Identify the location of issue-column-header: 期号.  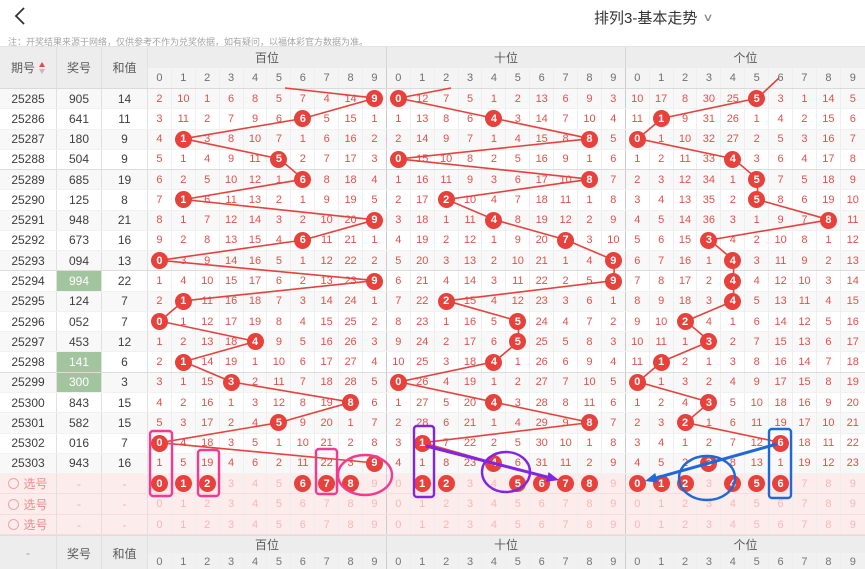
(28, 67).